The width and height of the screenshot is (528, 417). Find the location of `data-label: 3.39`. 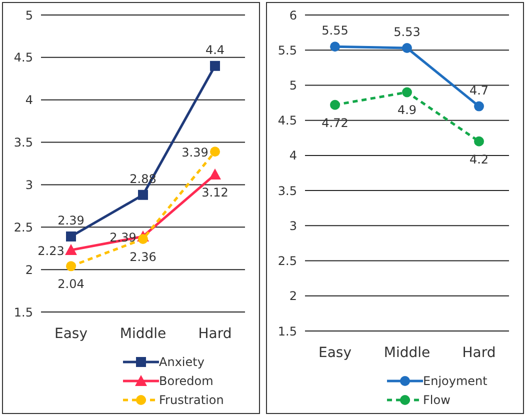

data-label: 3.39 is located at coordinates (195, 153).